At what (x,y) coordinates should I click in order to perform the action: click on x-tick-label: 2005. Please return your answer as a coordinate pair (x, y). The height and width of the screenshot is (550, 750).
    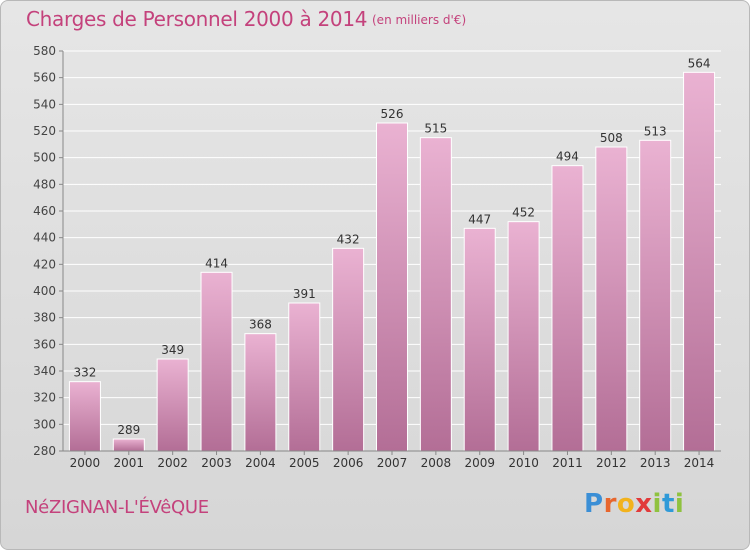
    Looking at the image, I should click on (304, 463).